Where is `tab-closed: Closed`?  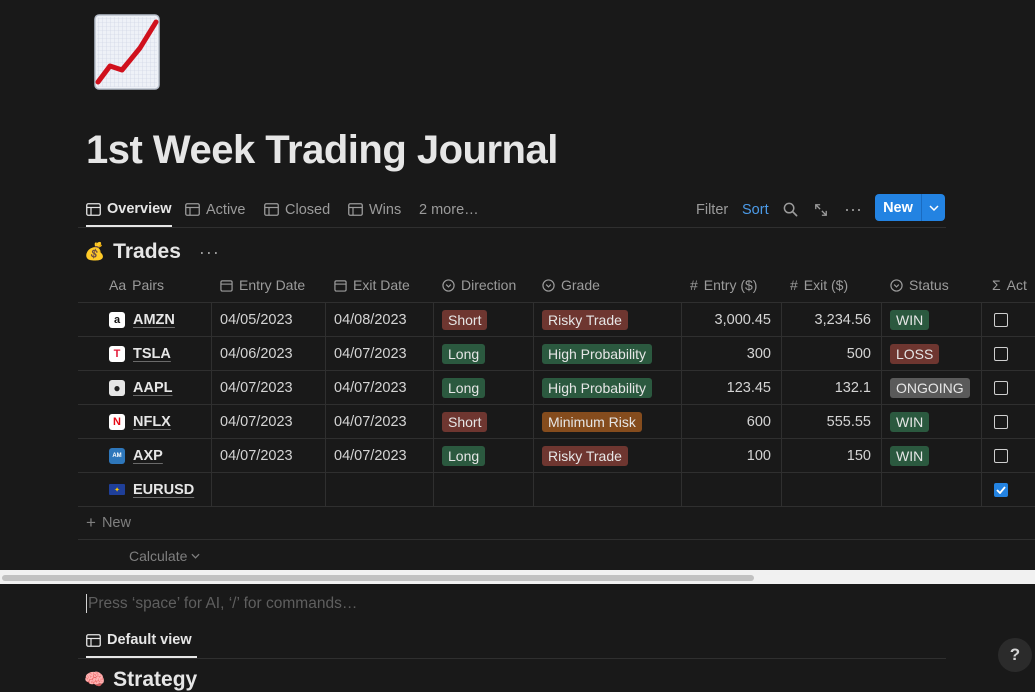 tab-closed: Closed is located at coordinates (297, 209).